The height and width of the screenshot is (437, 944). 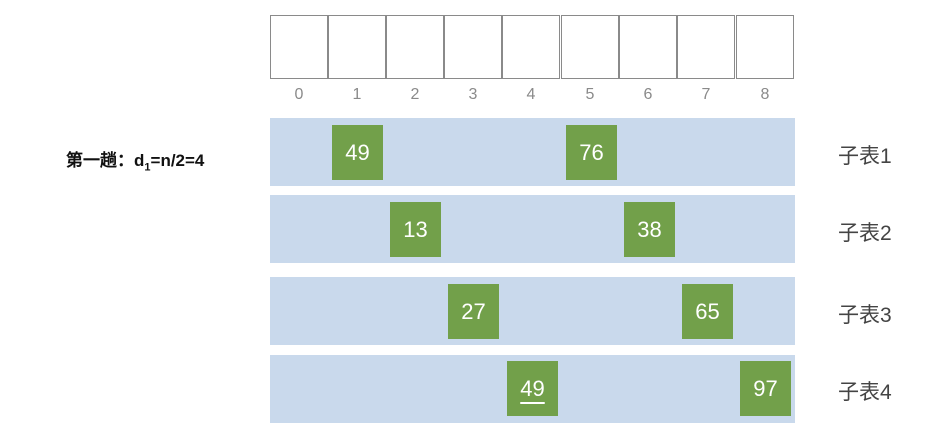 What do you see at coordinates (765, 94) in the screenshot?
I see `index-label: 8` at bounding box center [765, 94].